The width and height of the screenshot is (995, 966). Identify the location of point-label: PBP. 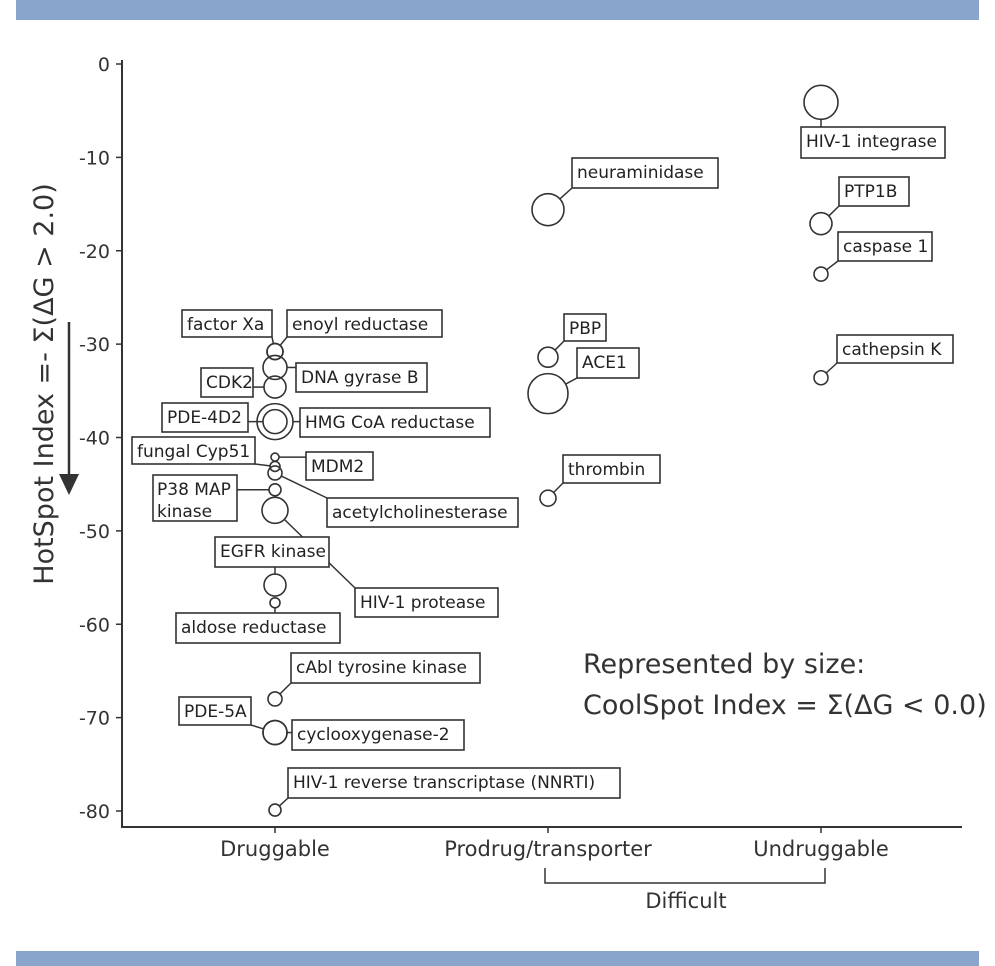
(585, 329).